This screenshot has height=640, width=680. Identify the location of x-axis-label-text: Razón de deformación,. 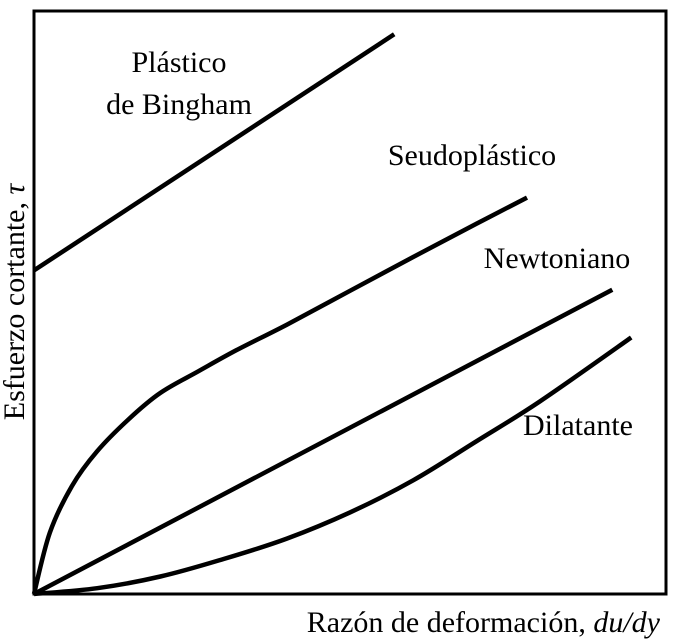
(450, 622).